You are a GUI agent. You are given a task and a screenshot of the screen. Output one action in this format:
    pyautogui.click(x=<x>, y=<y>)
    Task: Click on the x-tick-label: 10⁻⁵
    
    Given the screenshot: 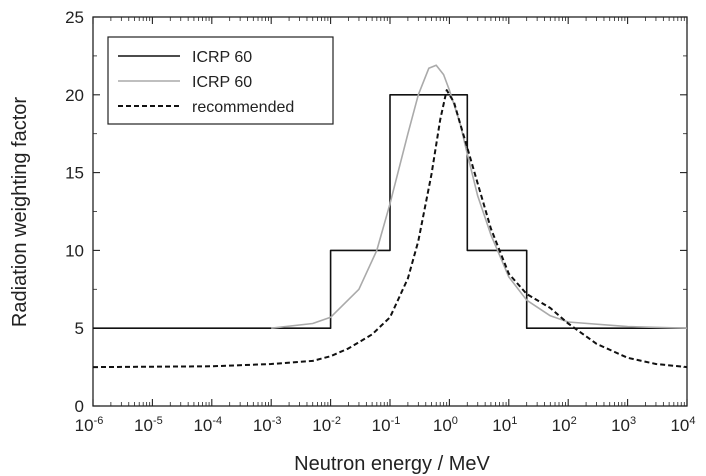 What is the action you would take?
    pyautogui.click(x=148, y=425)
    